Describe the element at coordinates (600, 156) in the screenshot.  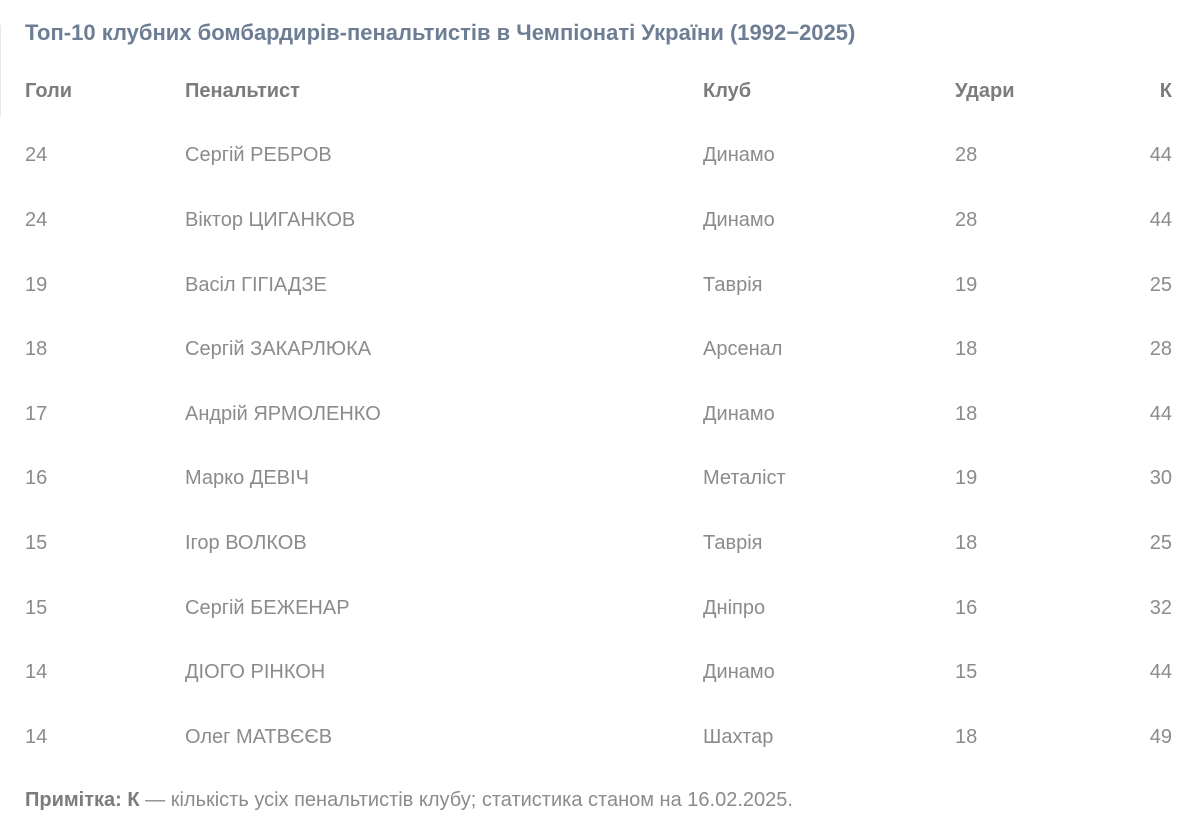
I see `table-row: 24 Сергій РЕБРОВ Динамо 28 44` at that location.